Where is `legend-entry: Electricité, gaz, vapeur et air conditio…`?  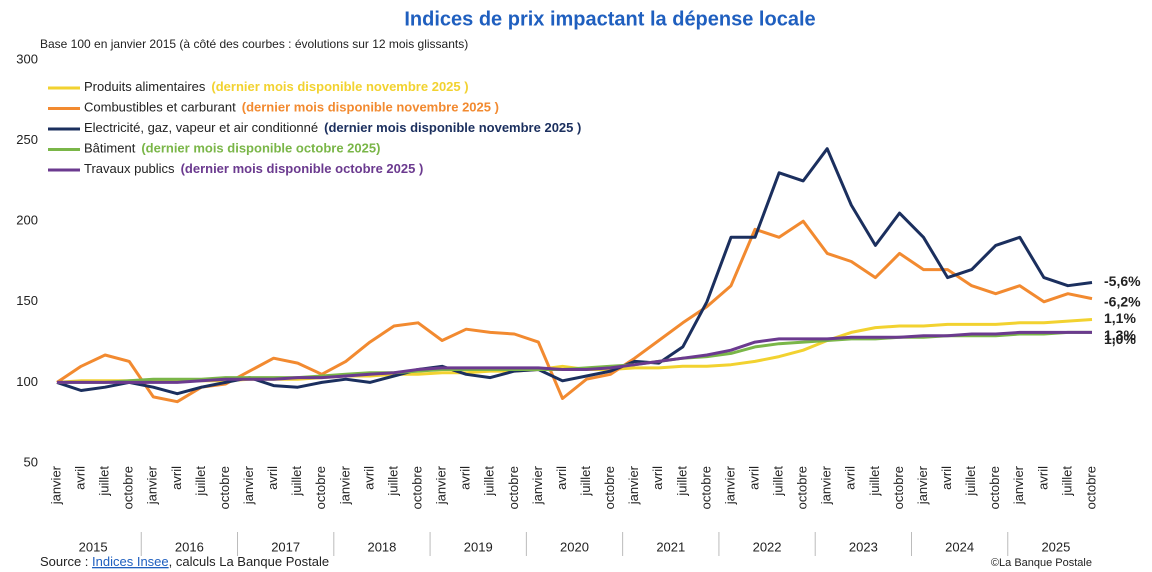
legend-entry: Electricité, gaz, vapeur et air conditio… is located at coordinates (332, 127).